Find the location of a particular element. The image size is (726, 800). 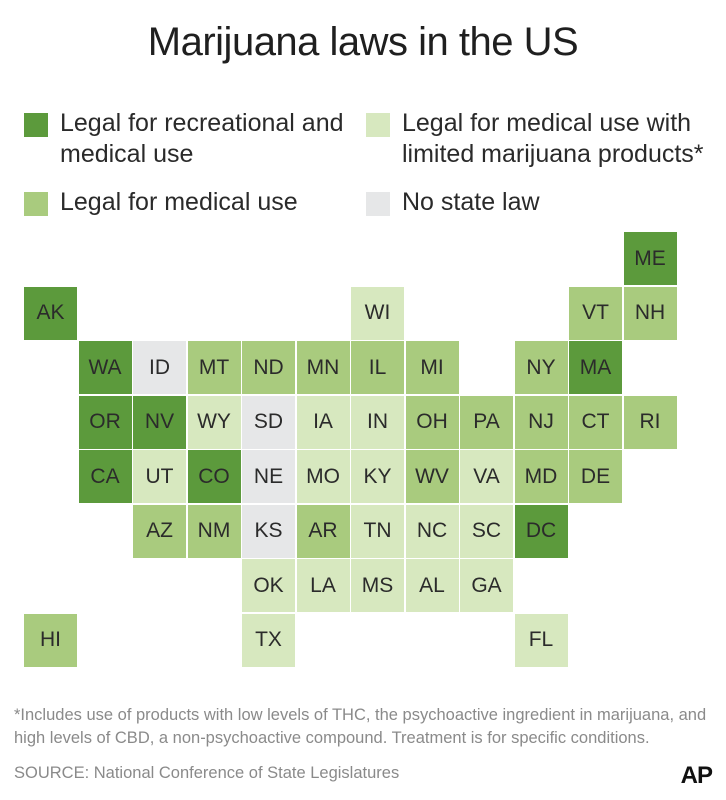

legend-label-recreational: Legal for recreational and medical use is located at coordinates (207, 139).